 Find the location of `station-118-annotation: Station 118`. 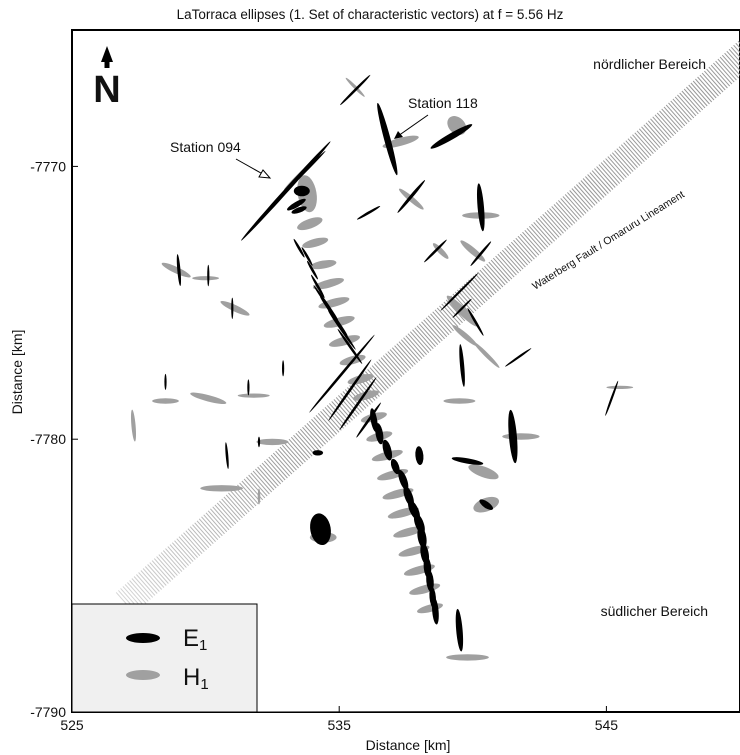

station-118-annotation: Station 118 is located at coordinates (436, 117).